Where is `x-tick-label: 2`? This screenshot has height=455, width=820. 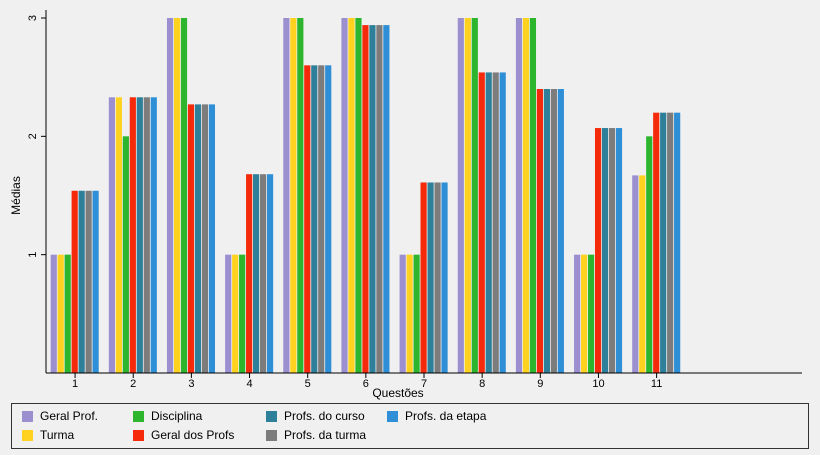
x-tick-label: 2 is located at coordinates (133, 384).